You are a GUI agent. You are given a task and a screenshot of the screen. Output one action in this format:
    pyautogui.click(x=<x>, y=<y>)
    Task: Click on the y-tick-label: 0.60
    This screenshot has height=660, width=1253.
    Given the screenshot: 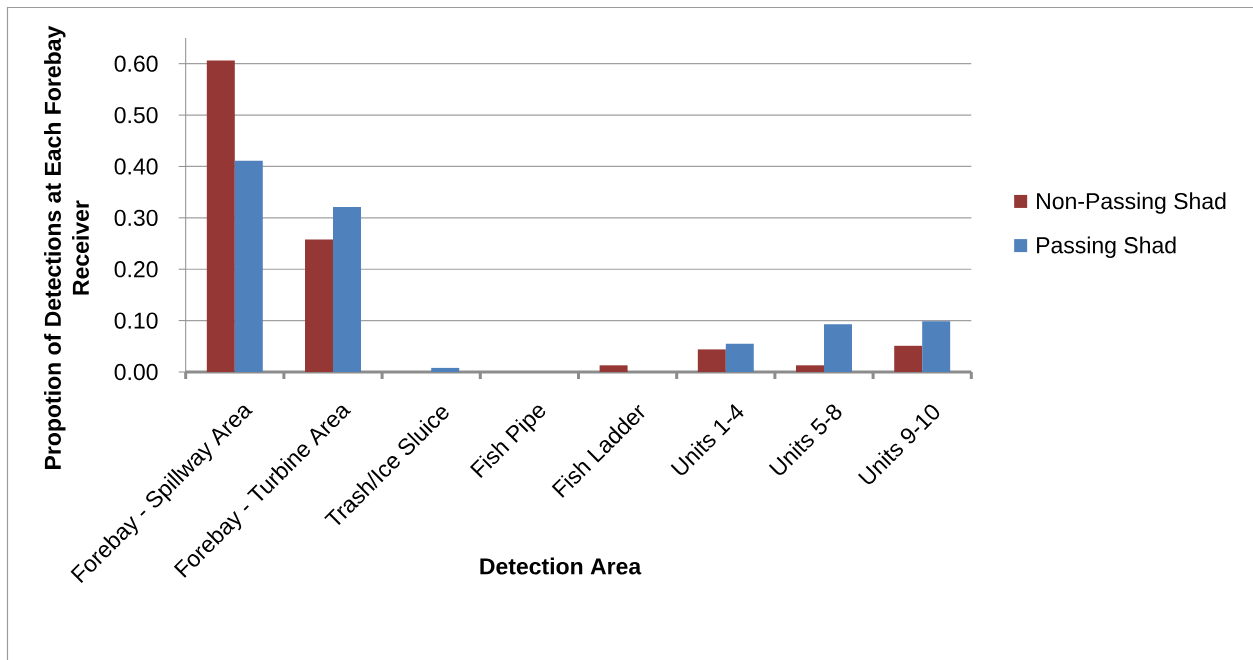 What is the action you would take?
    pyautogui.click(x=136, y=63)
    